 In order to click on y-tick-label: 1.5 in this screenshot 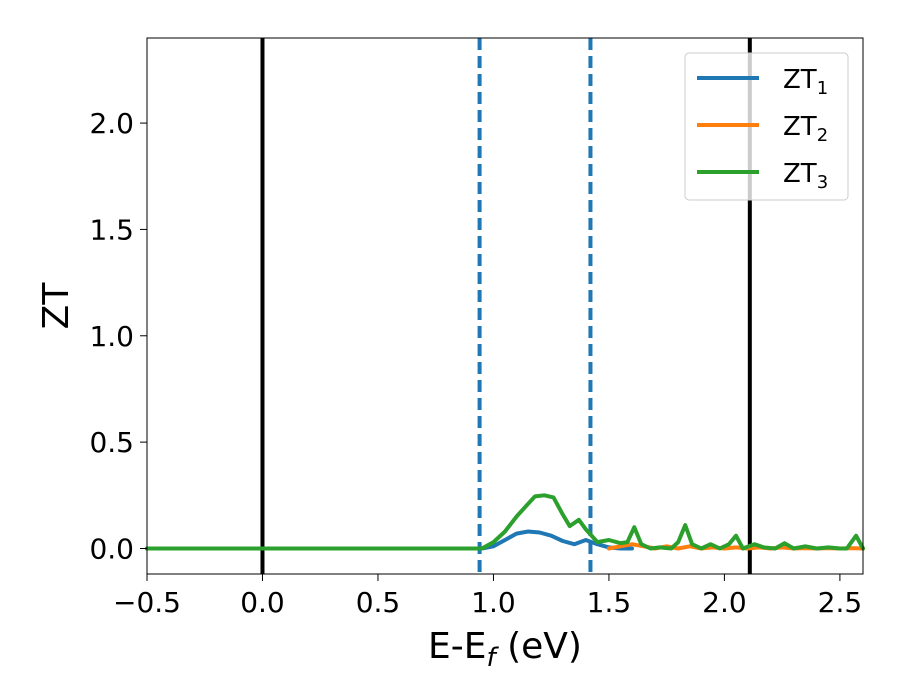, I will do `click(111, 229)`.